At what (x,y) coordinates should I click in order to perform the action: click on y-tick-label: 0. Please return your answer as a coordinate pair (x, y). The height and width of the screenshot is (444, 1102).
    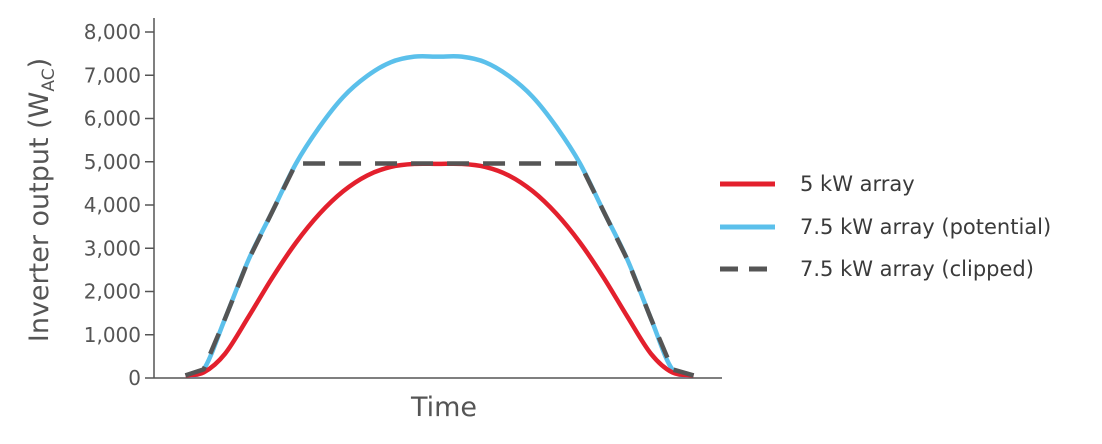
    Looking at the image, I should click on (134, 378).